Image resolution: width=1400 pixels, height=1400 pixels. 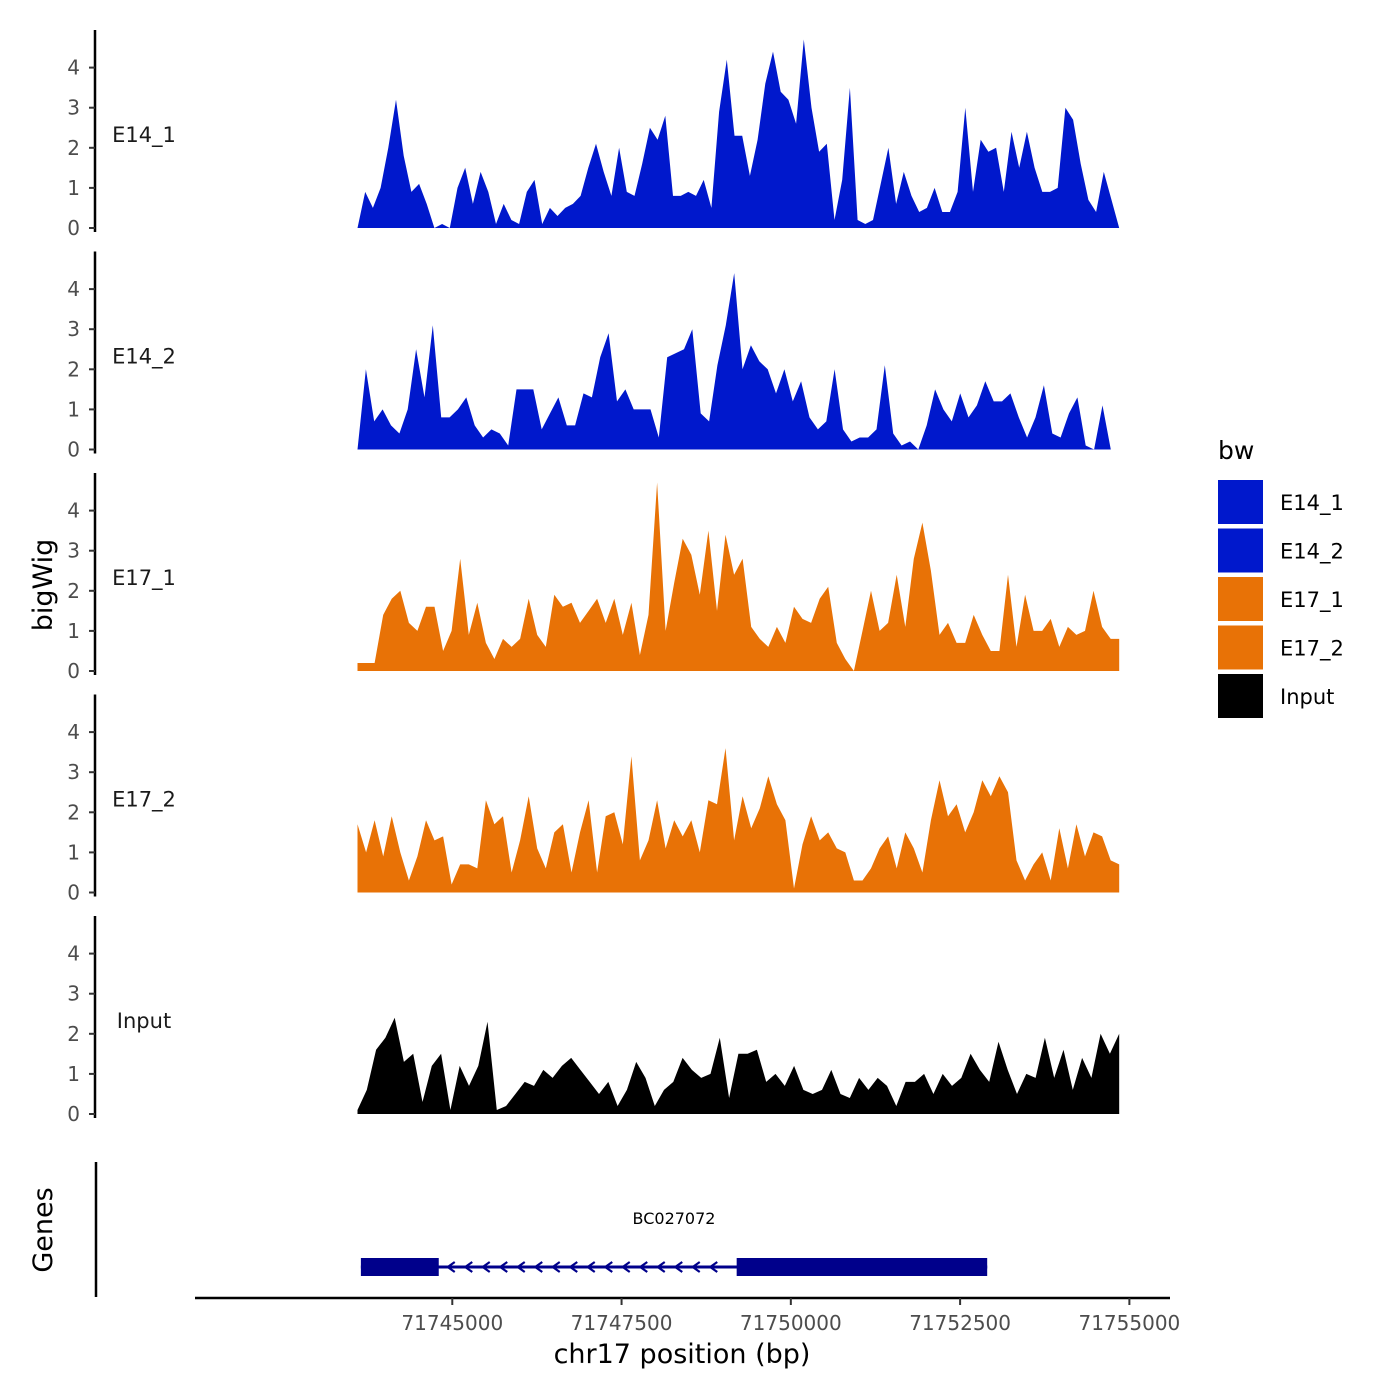 I want to click on legend: bw E14_1 E14_2 E17_1 E17_2 Input, so click(x=1281, y=577).